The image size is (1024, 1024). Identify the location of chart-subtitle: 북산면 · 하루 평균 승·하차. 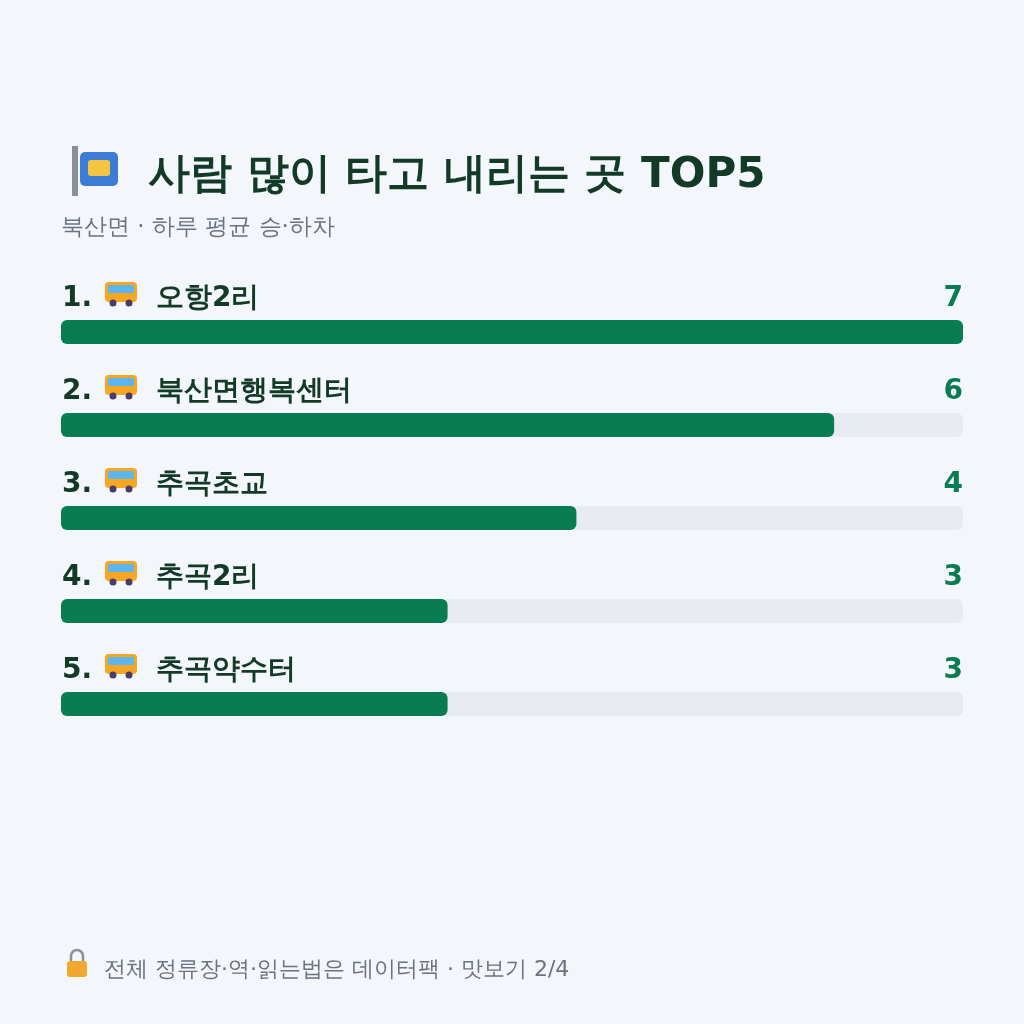
(198, 226).